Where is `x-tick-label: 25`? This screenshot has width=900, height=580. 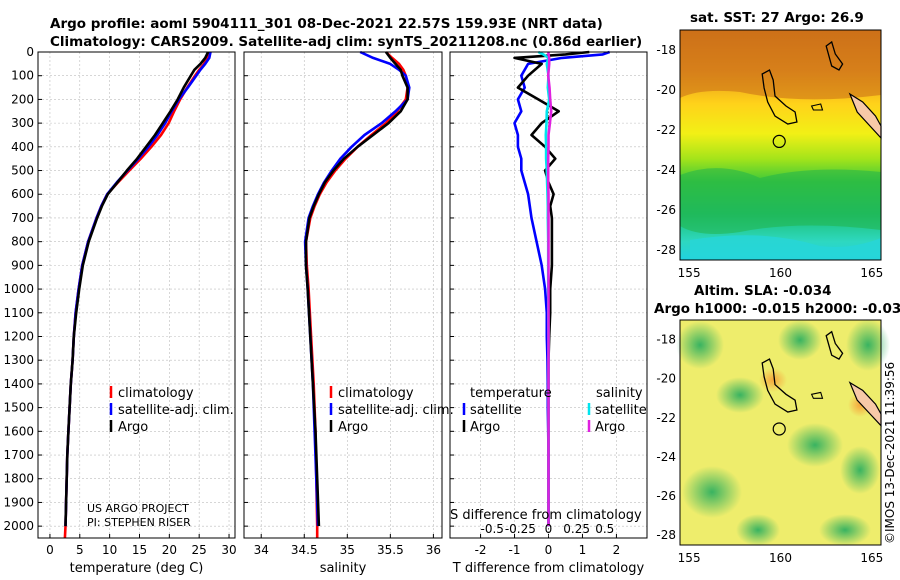 x-tick-label: 25 is located at coordinates (199, 550).